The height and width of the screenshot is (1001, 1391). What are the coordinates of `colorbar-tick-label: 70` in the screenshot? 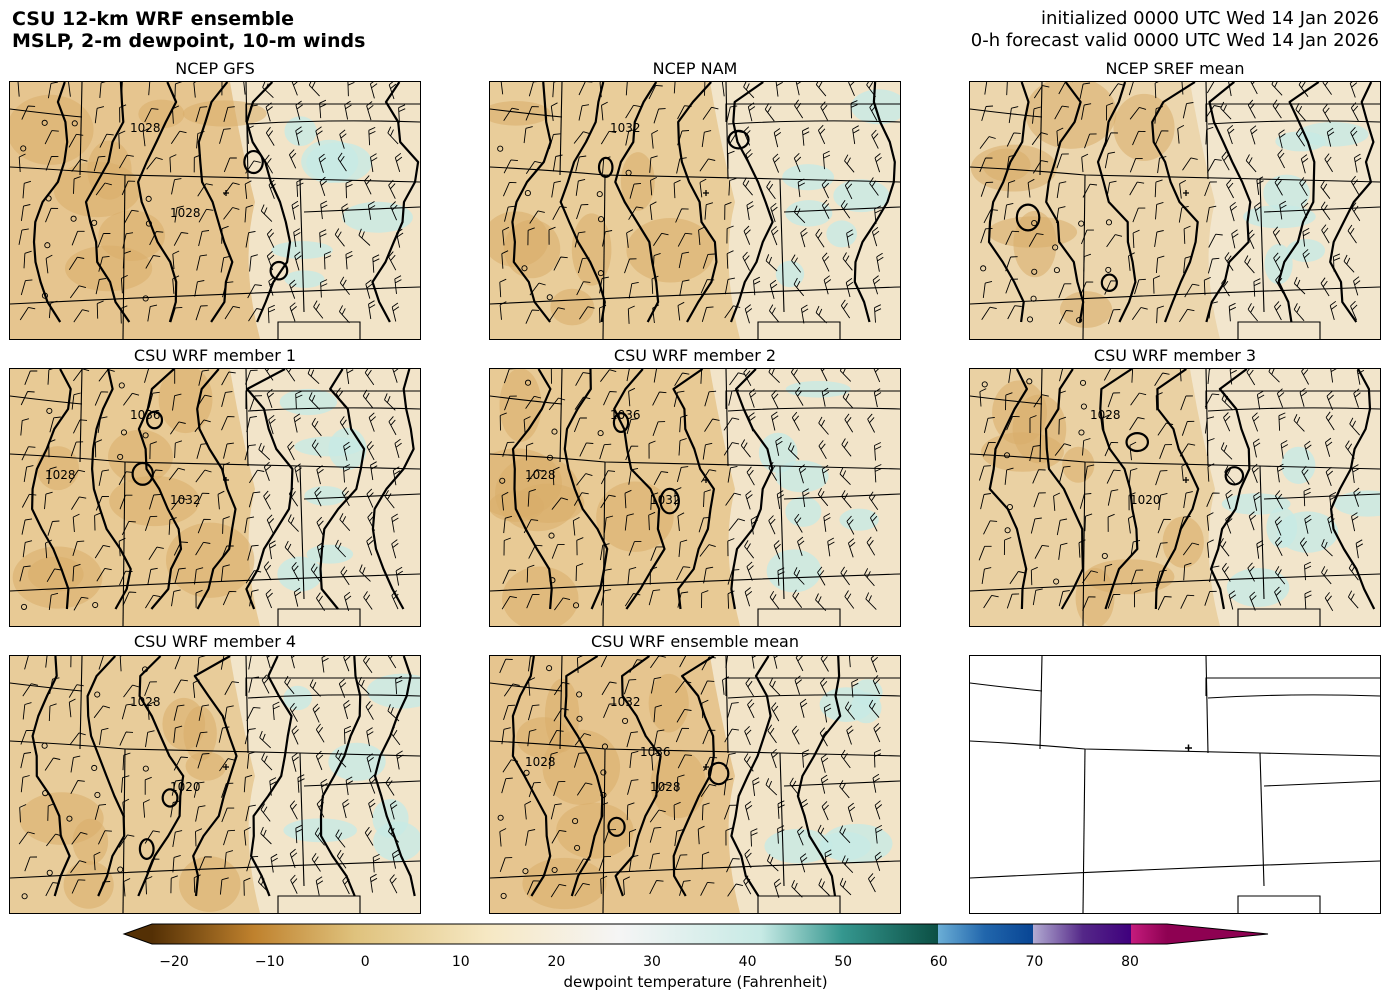 It's located at (1034, 962).